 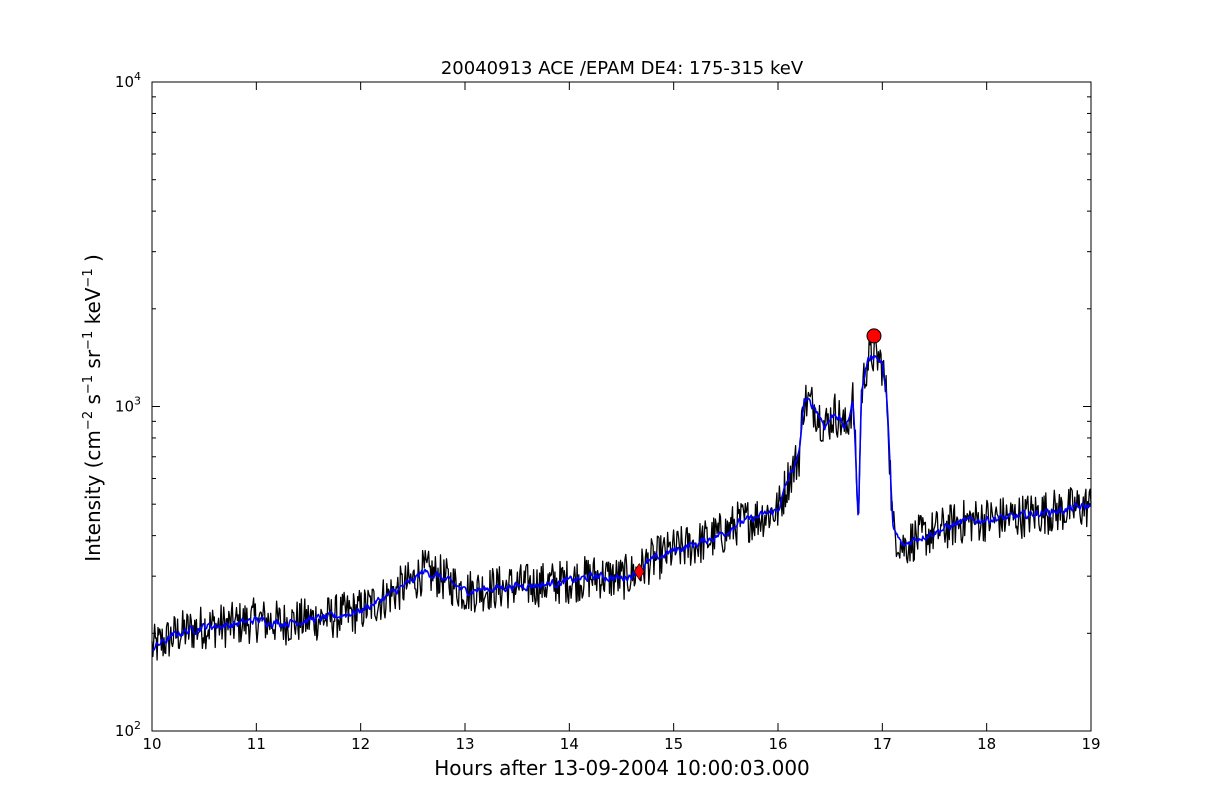 I want to click on peak-marker-circle, so click(x=874, y=336).